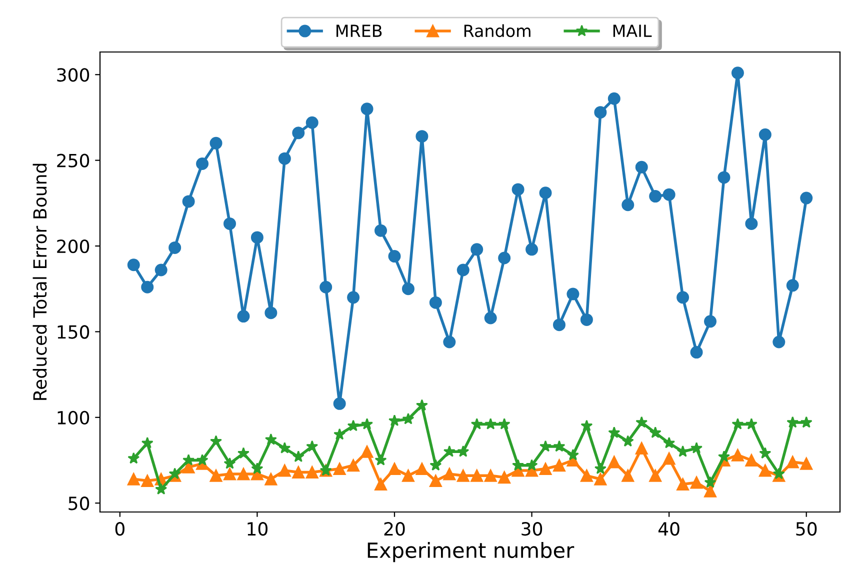 Image resolution: width=850 pixels, height=567 pixels. Describe the element at coordinates (669, 529) in the screenshot. I see `x-tick-label: 40` at that location.